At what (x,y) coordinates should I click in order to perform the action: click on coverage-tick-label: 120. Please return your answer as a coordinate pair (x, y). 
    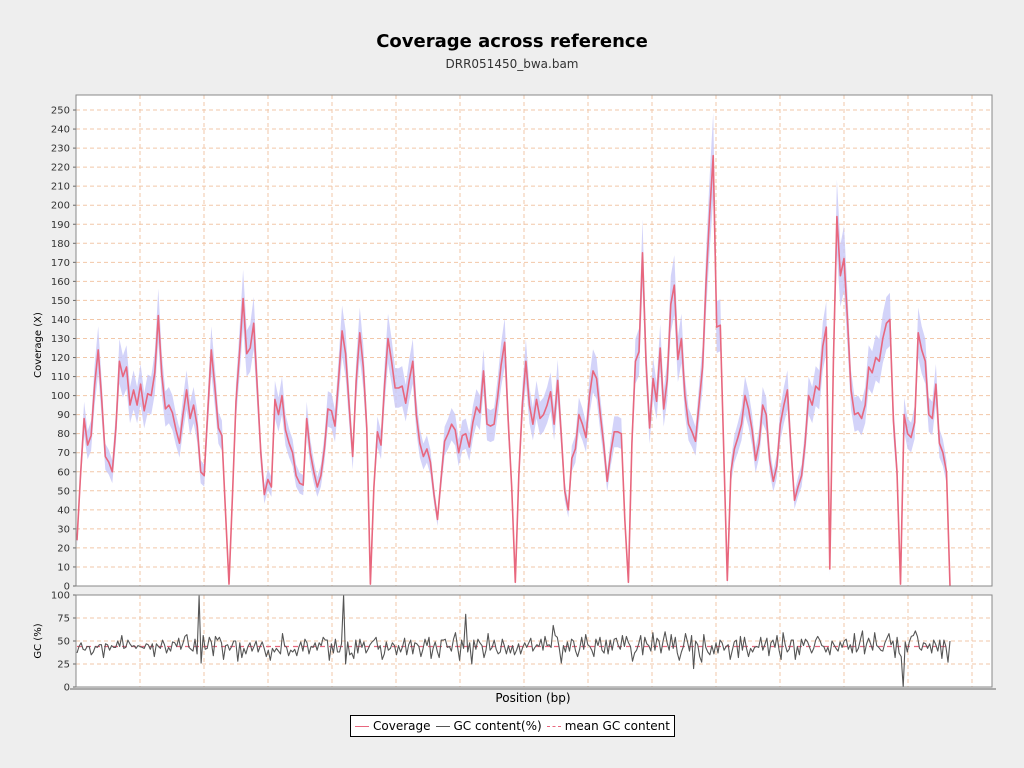
    Looking at the image, I should click on (60, 358).